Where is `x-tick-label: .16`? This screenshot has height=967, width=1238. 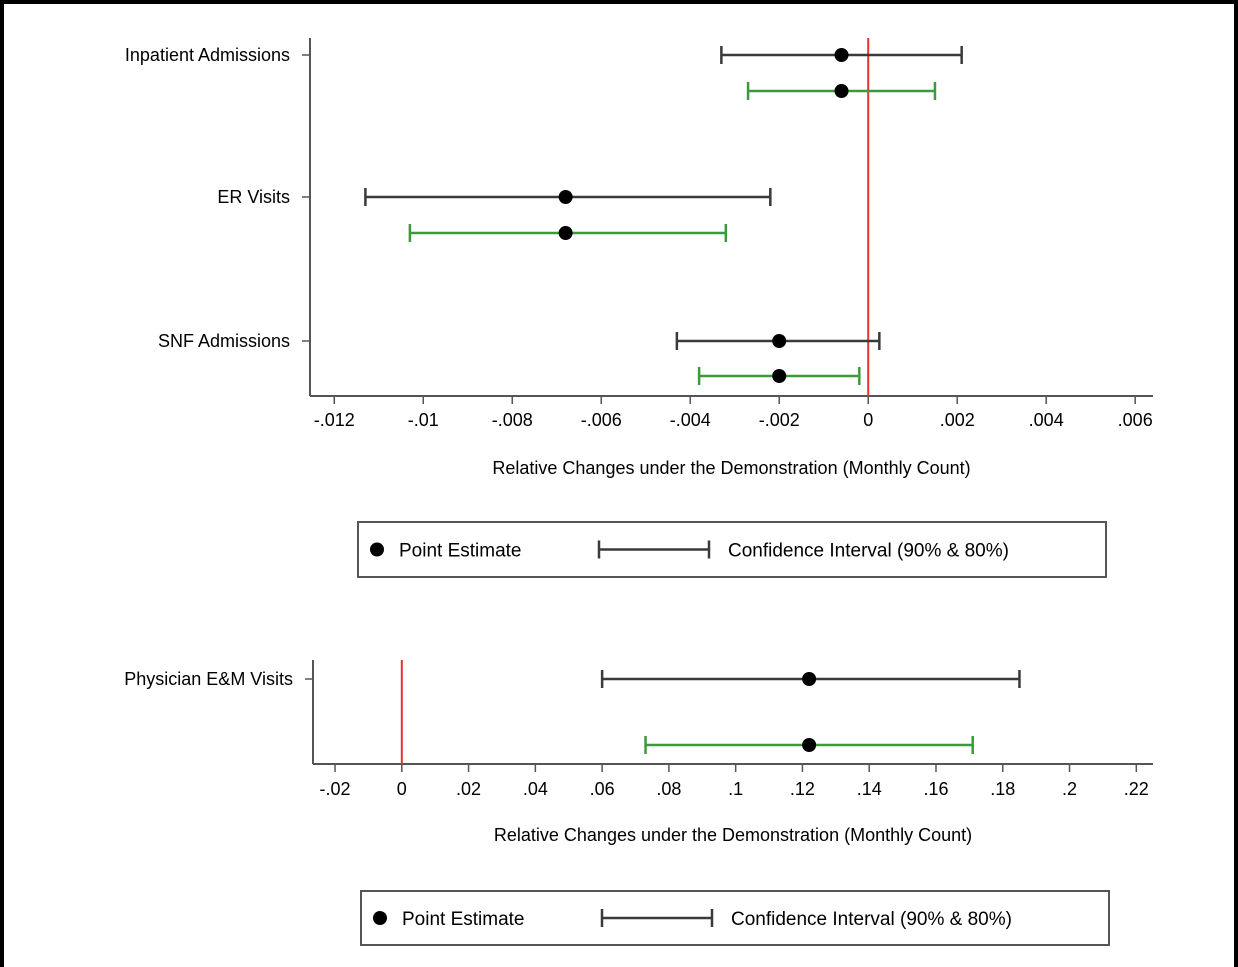
x-tick-label: .16 is located at coordinates (935, 789).